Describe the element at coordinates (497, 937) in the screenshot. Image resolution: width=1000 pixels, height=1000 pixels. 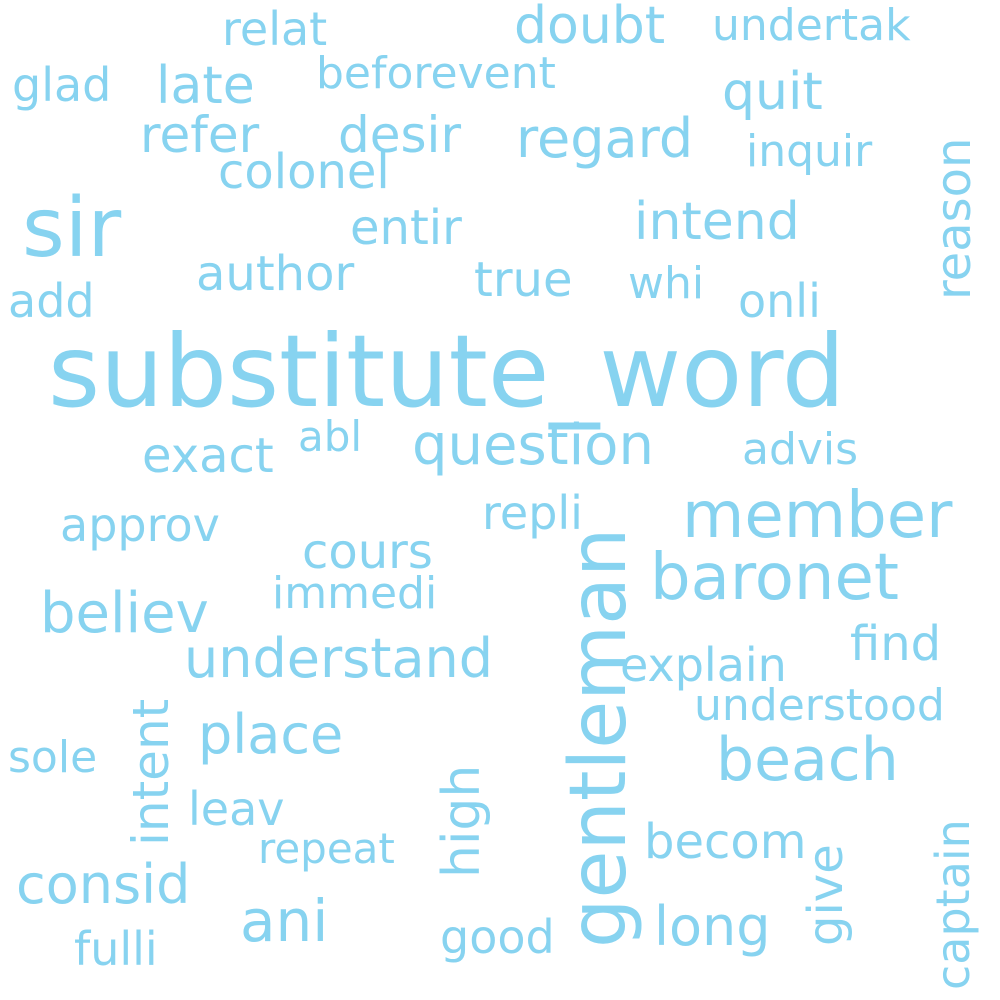
I see `word-good: good` at that location.